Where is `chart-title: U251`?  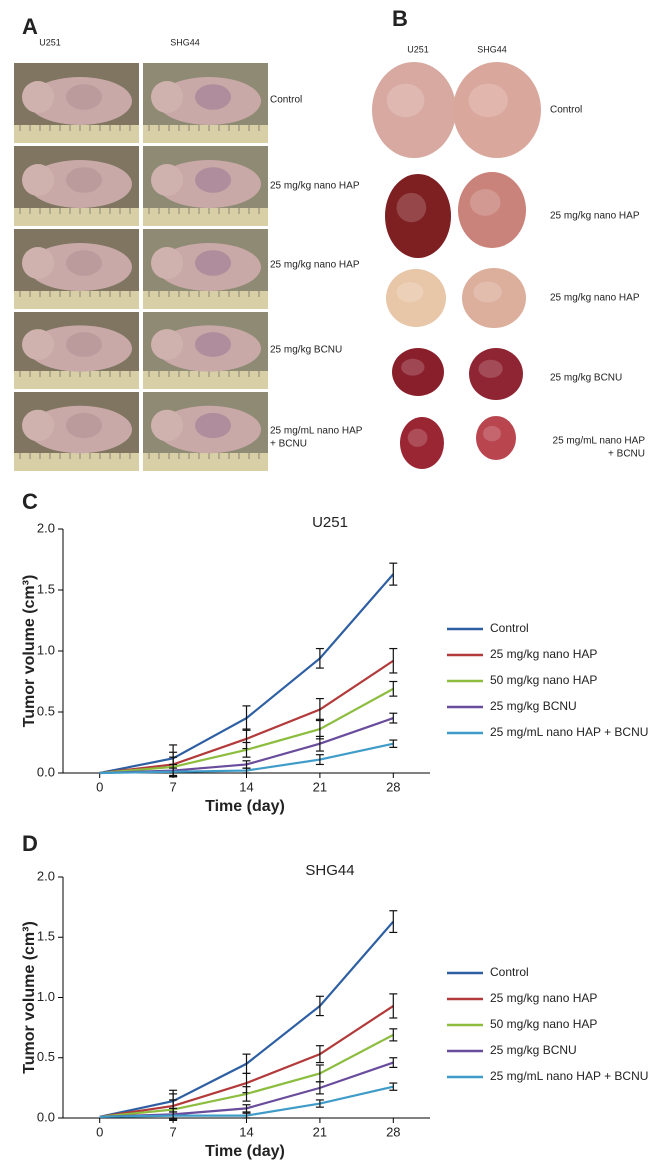 chart-title: U251 is located at coordinates (330, 522).